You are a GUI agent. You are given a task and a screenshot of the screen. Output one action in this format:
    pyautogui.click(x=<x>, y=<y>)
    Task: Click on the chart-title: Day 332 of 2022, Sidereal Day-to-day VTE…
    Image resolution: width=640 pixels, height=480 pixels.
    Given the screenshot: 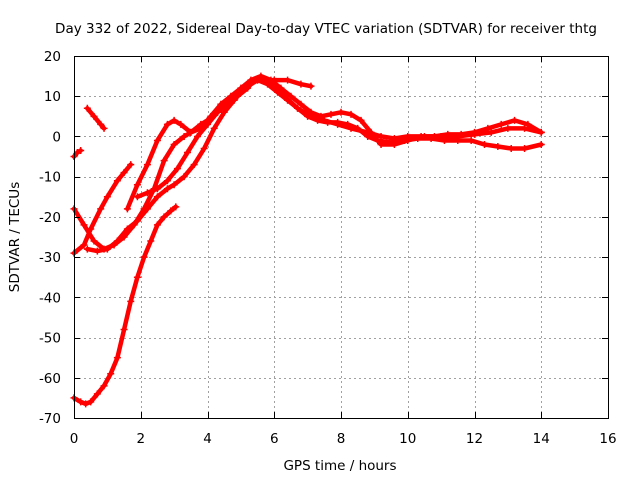 What is the action you would take?
    pyautogui.click(x=326, y=29)
    